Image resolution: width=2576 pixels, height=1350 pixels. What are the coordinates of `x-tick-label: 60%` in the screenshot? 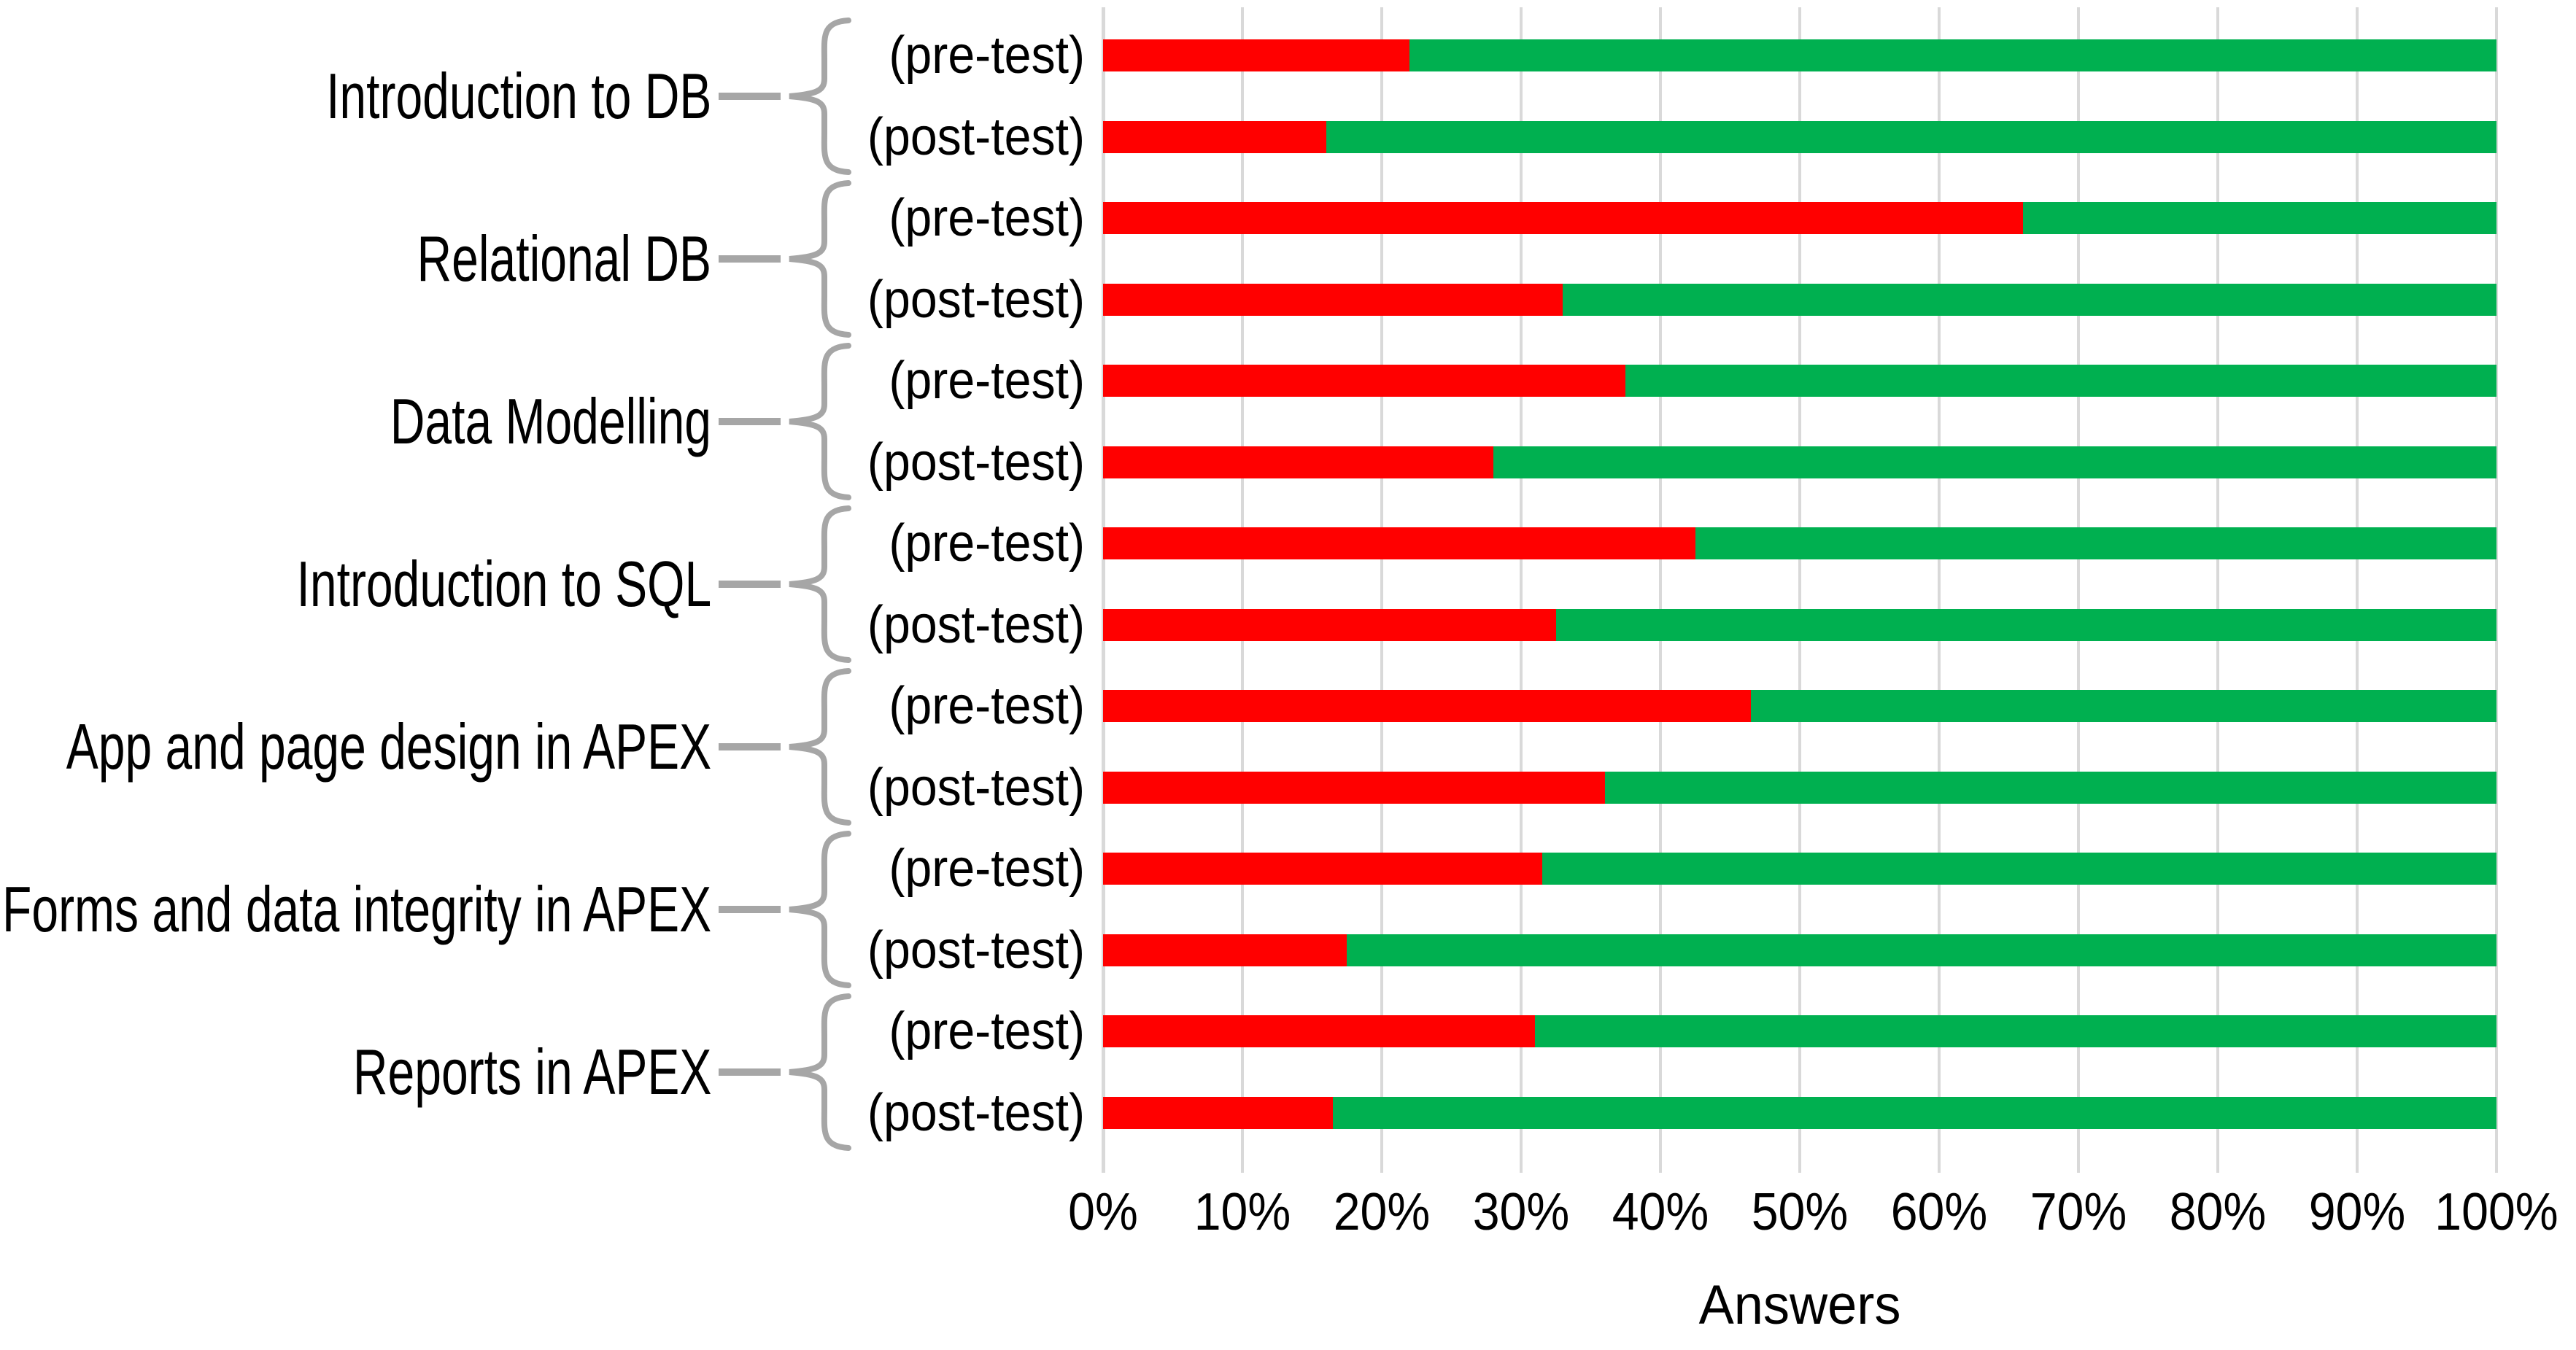 It's located at (1939, 1212).